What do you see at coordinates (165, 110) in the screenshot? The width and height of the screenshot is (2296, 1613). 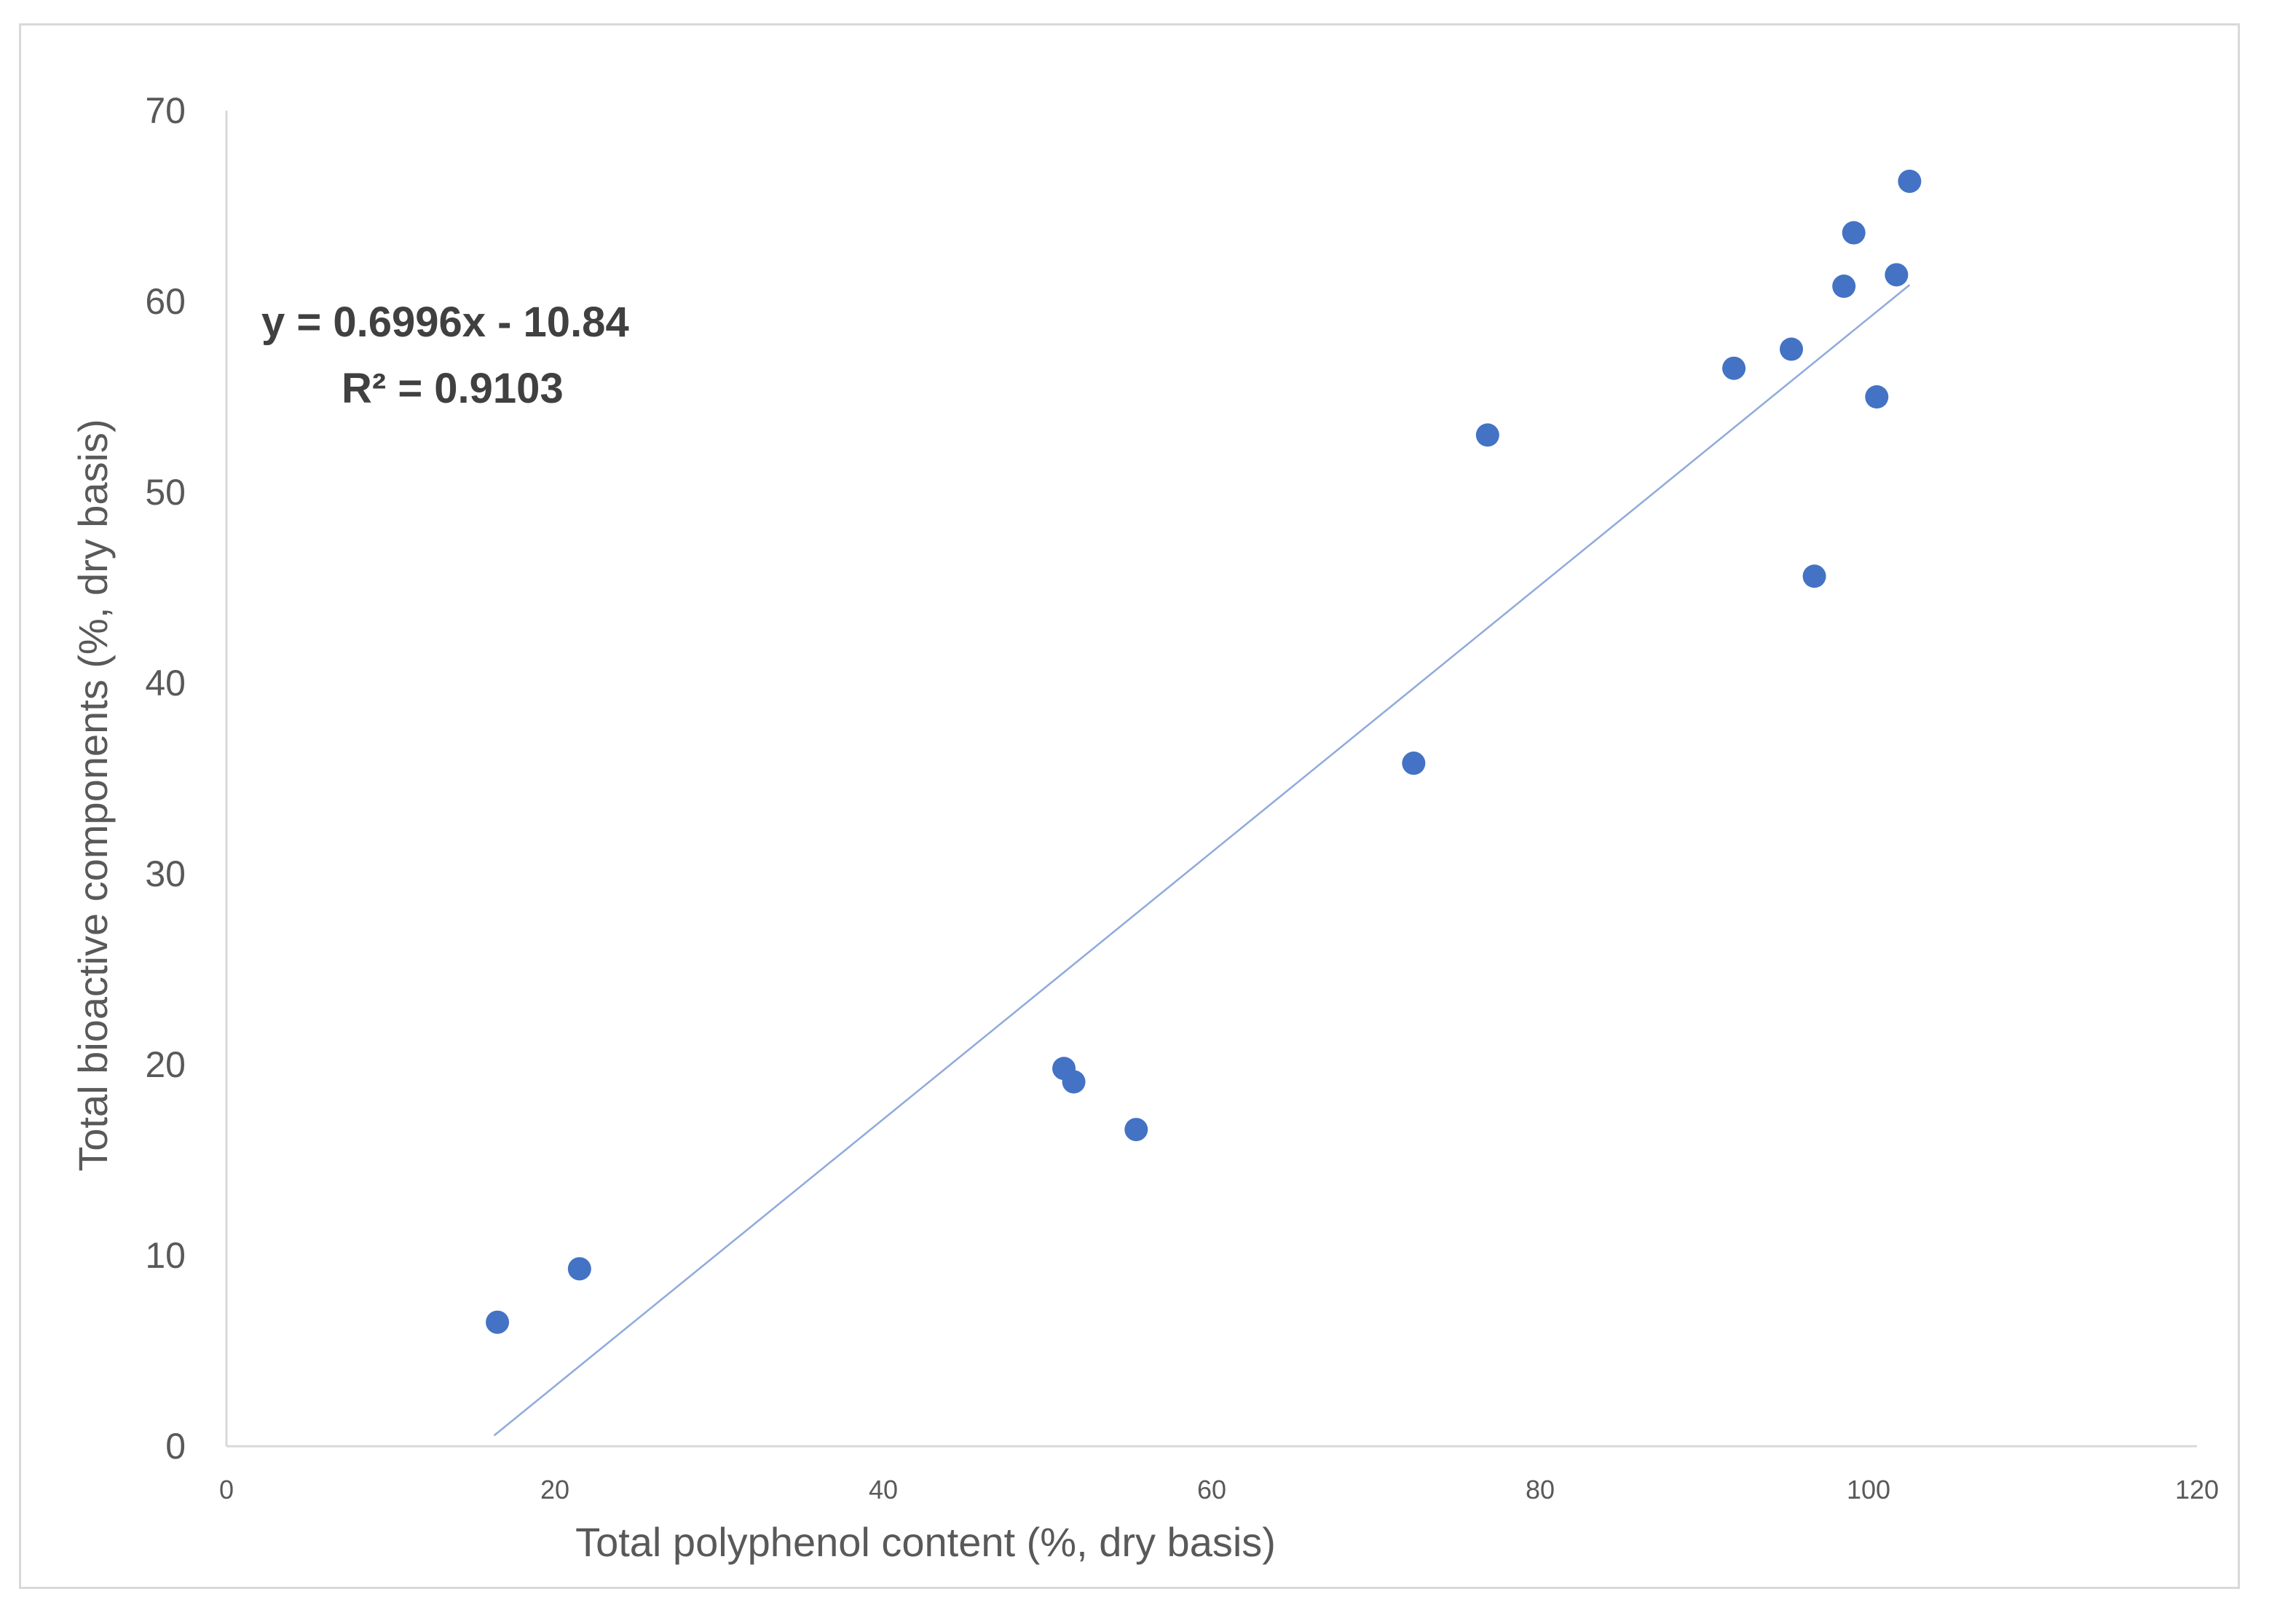 I see `y-tick-label: 70` at bounding box center [165, 110].